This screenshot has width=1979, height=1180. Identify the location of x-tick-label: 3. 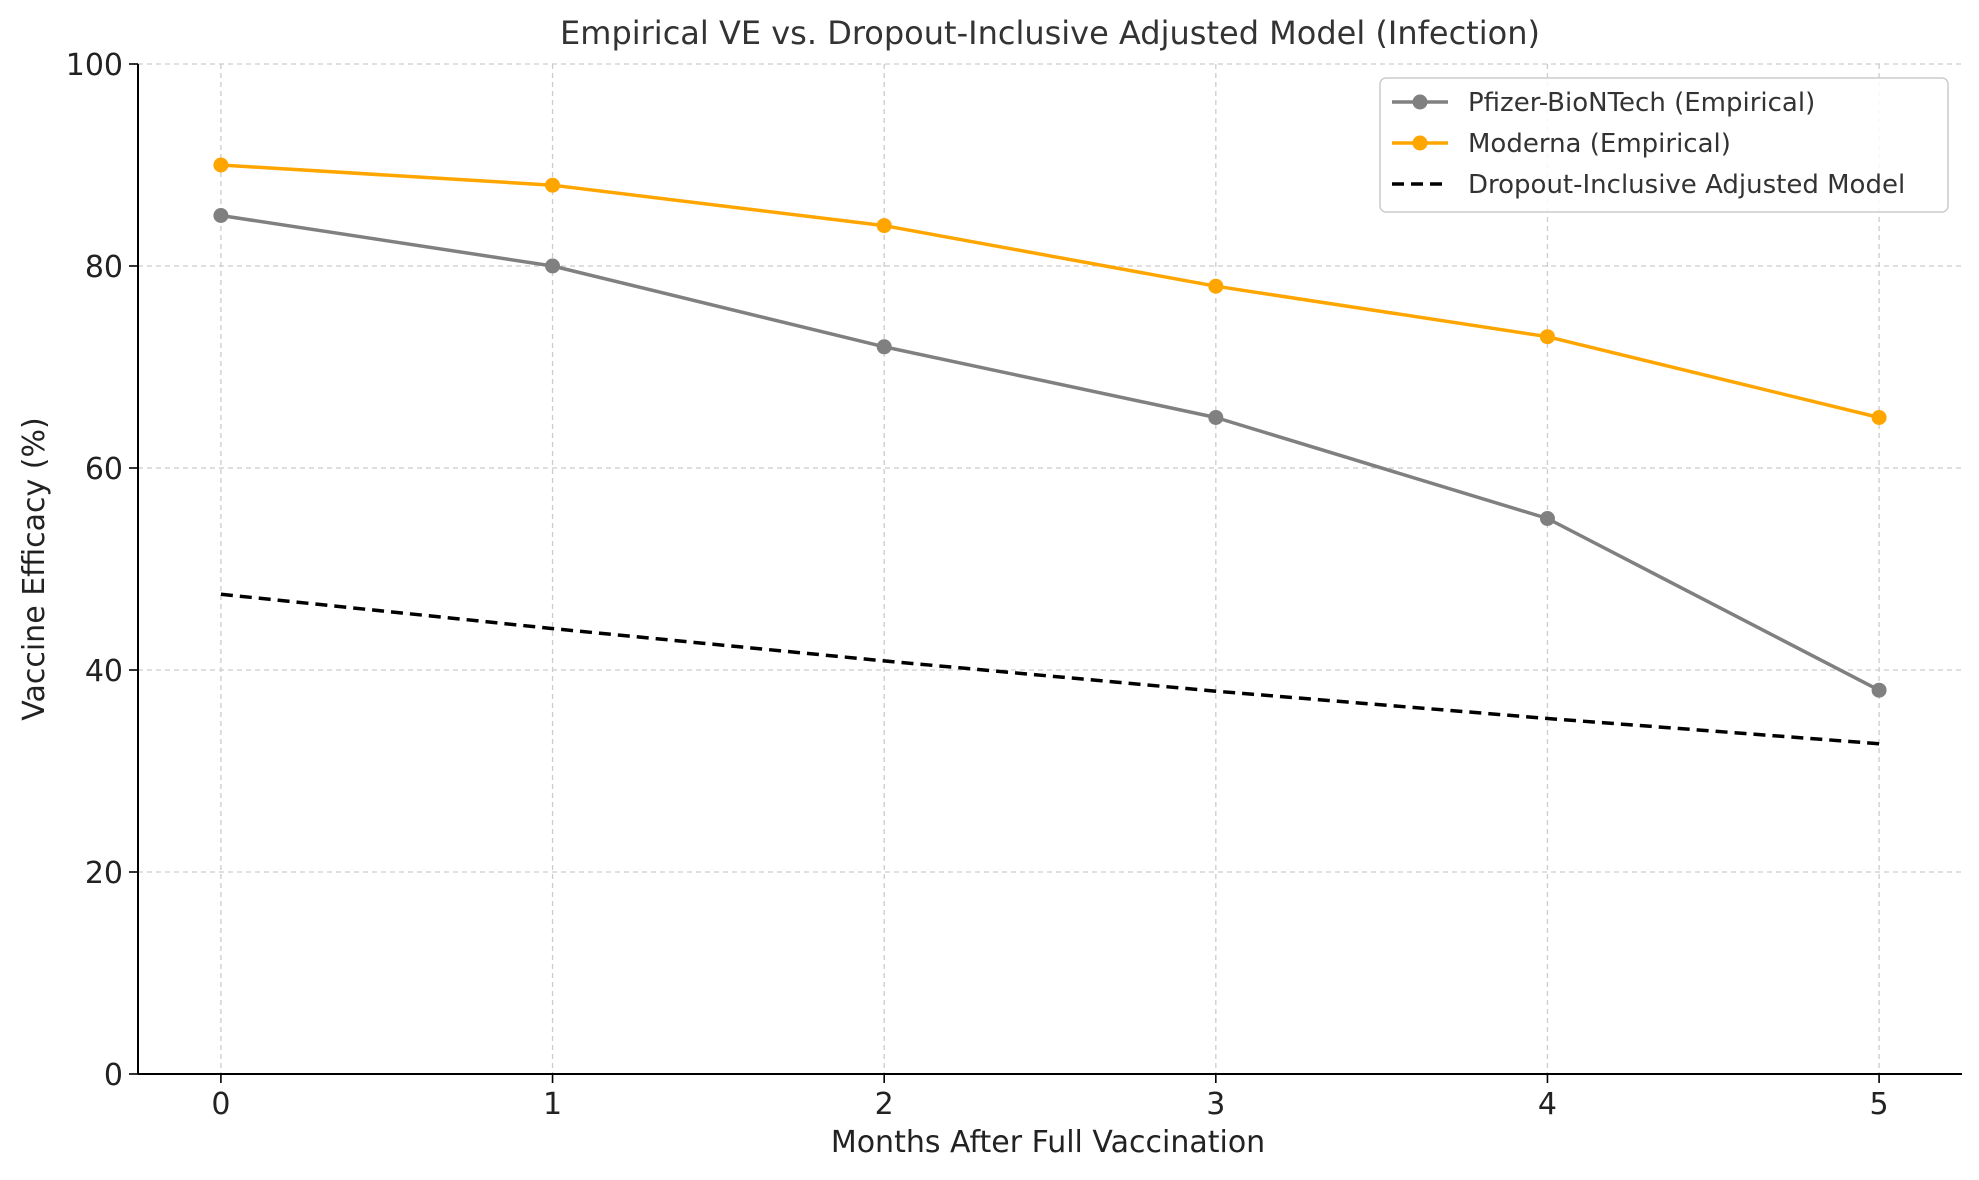
(1215, 1104).